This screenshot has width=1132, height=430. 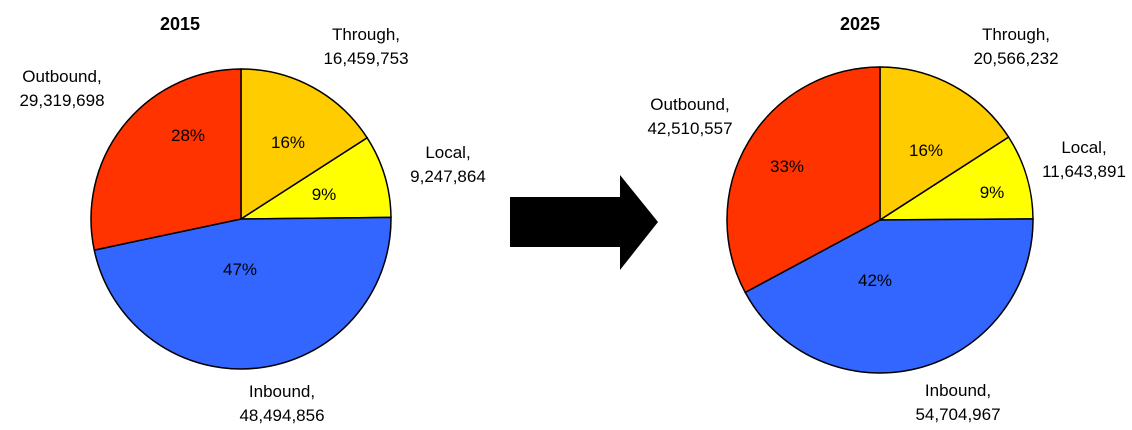 I want to click on slice-value-through: 20,566,232, so click(x=1015, y=58).